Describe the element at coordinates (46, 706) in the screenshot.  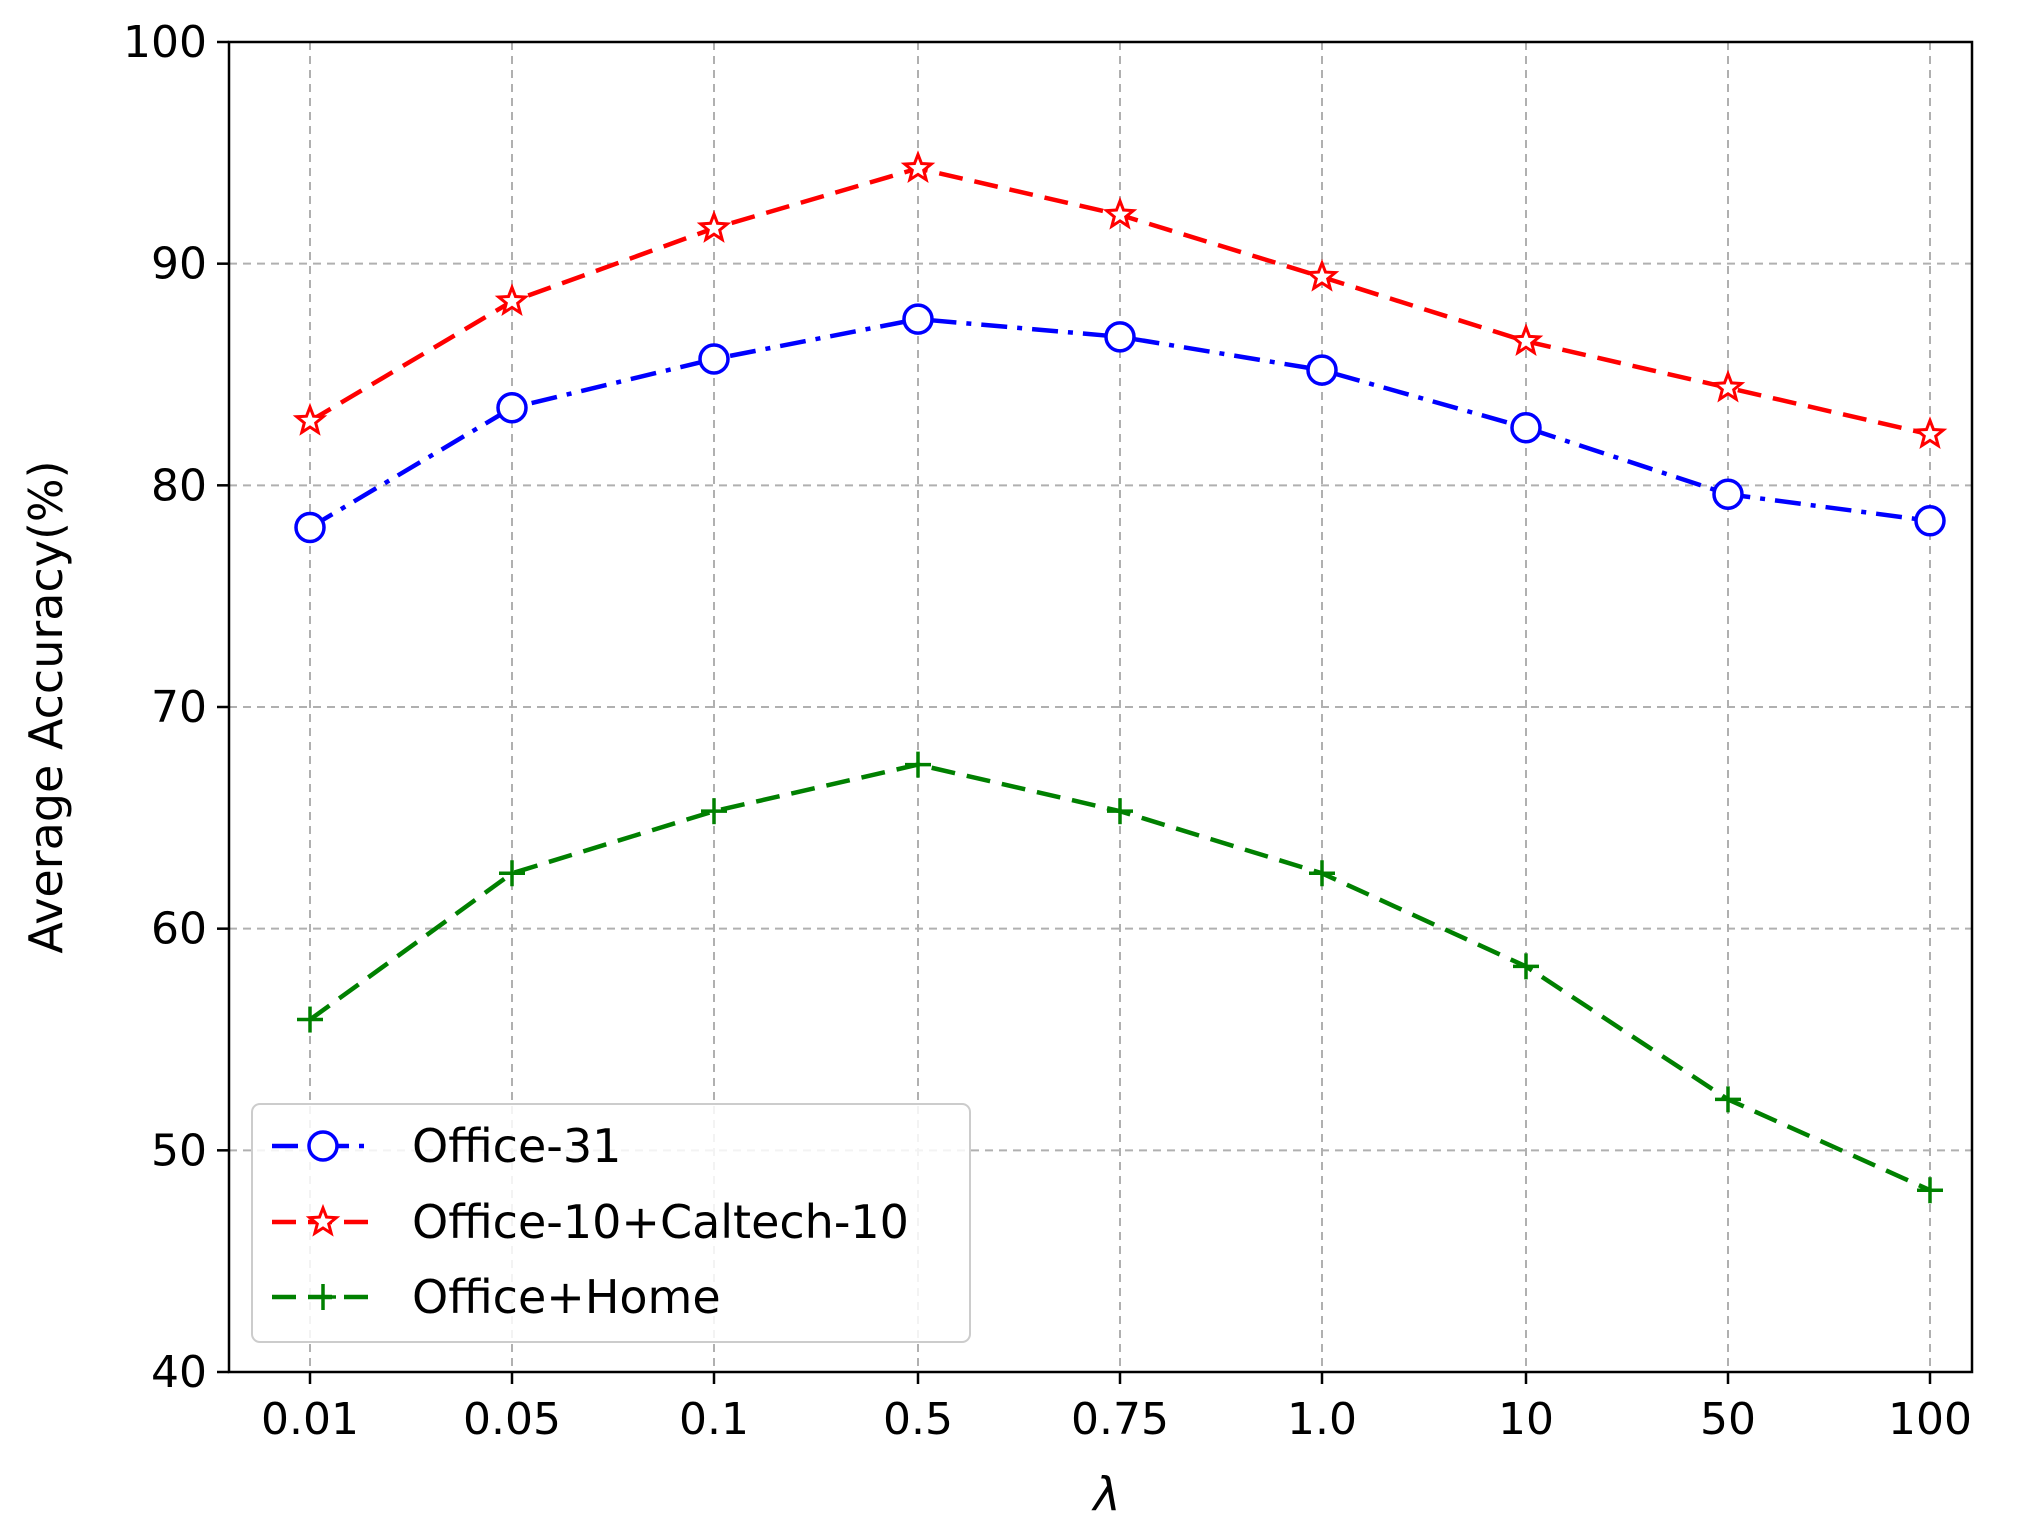
I see `y-axis-label: Average Accuracy(%)` at that location.